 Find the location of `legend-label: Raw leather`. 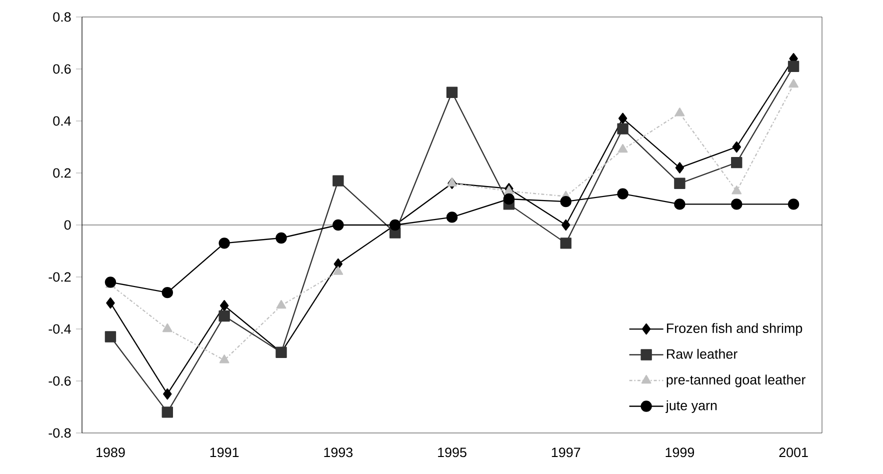

legend-label: Raw leather is located at coordinates (702, 353).